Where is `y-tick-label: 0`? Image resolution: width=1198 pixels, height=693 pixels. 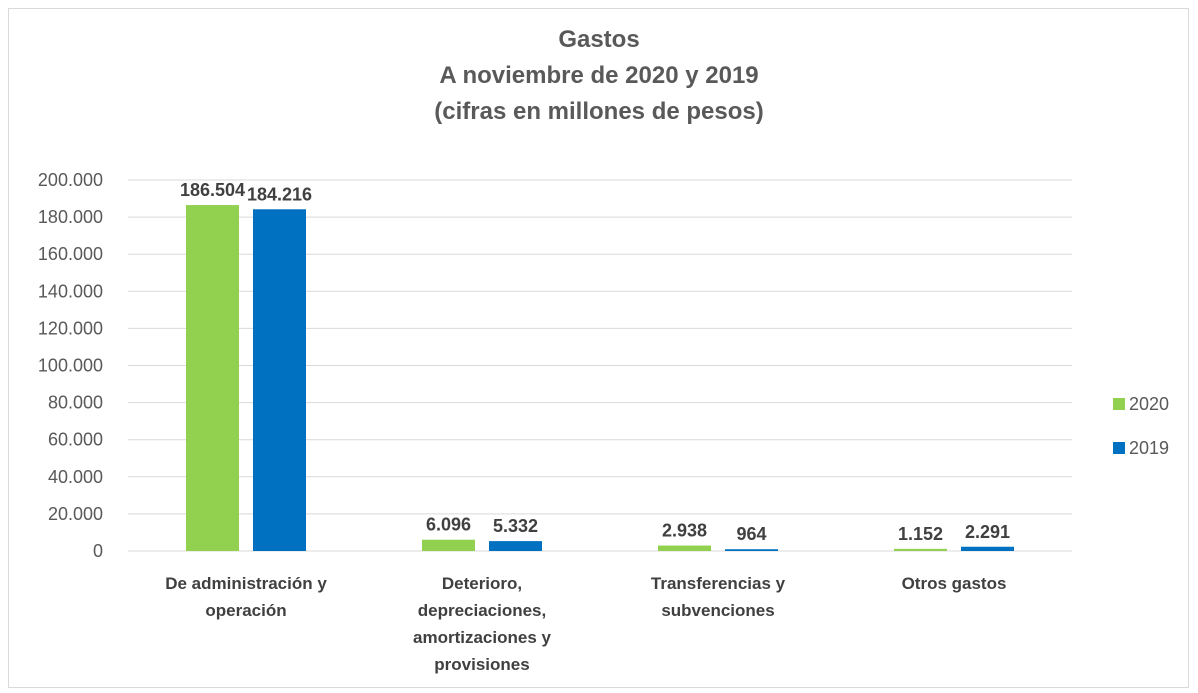
y-tick-label: 0 is located at coordinates (98, 551).